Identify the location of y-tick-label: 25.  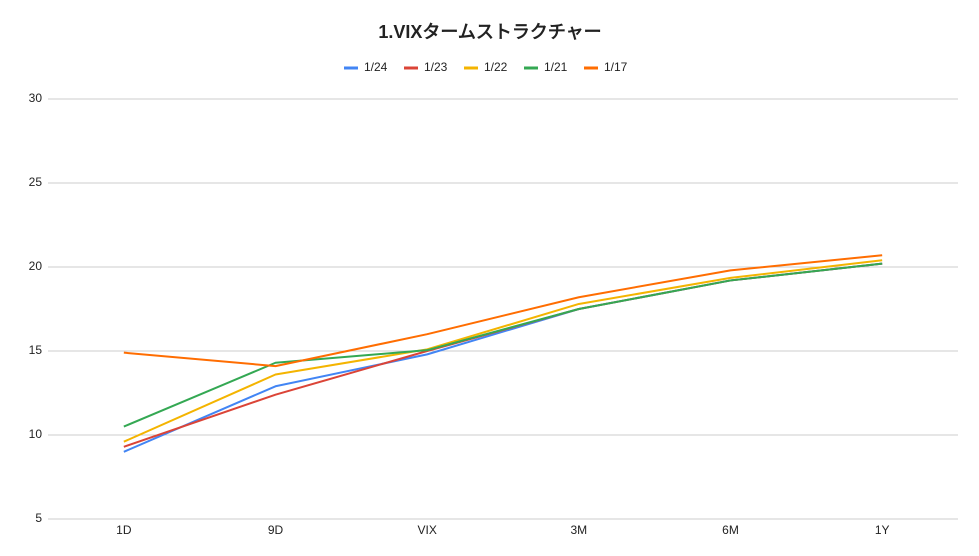
(36, 182).